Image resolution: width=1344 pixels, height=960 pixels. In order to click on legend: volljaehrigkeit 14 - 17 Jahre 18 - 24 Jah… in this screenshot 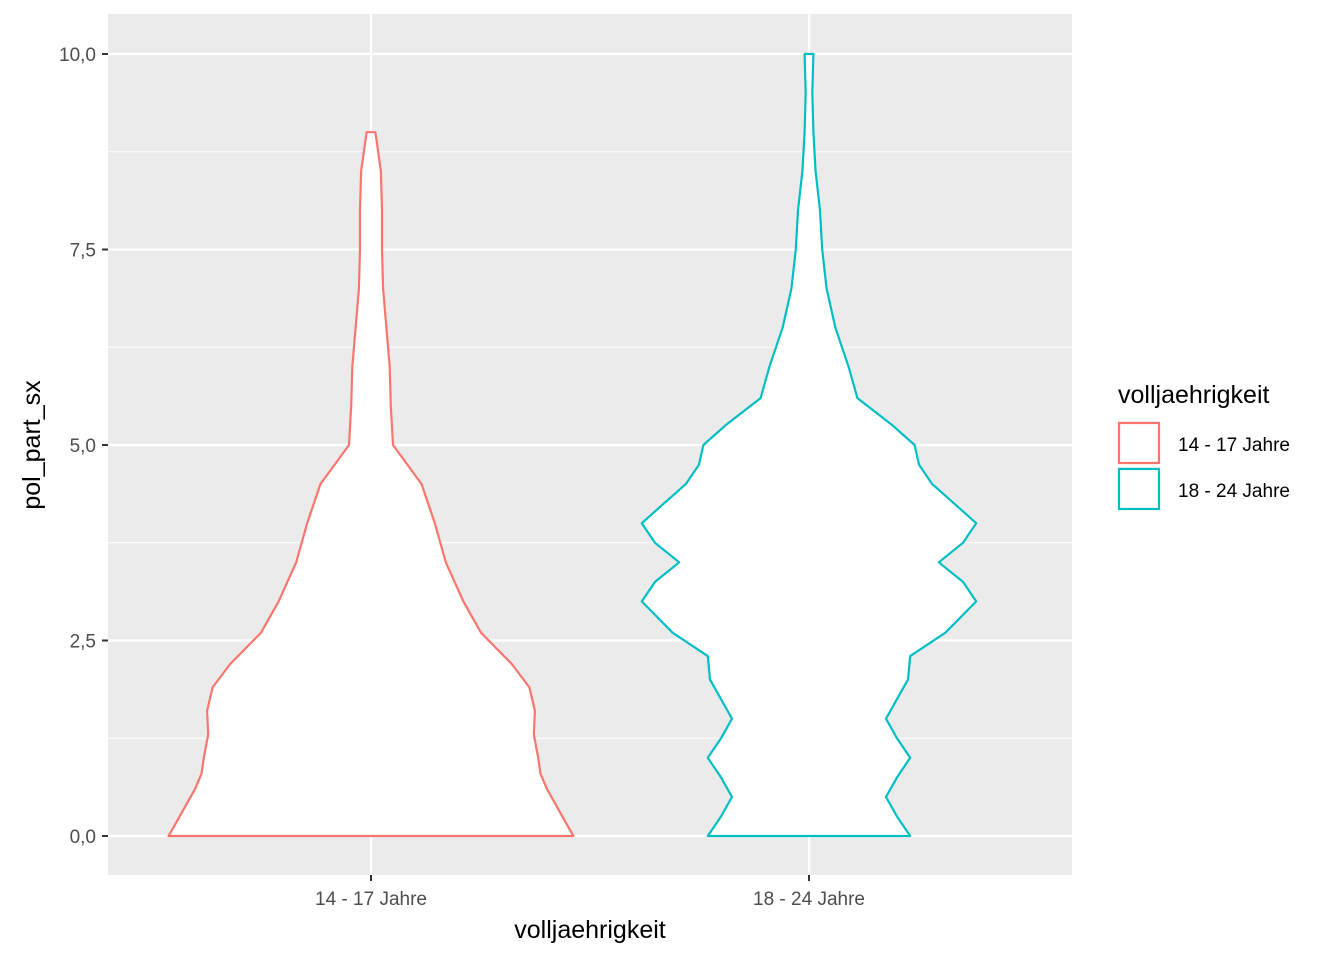, I will do `click(1203, 446)`.